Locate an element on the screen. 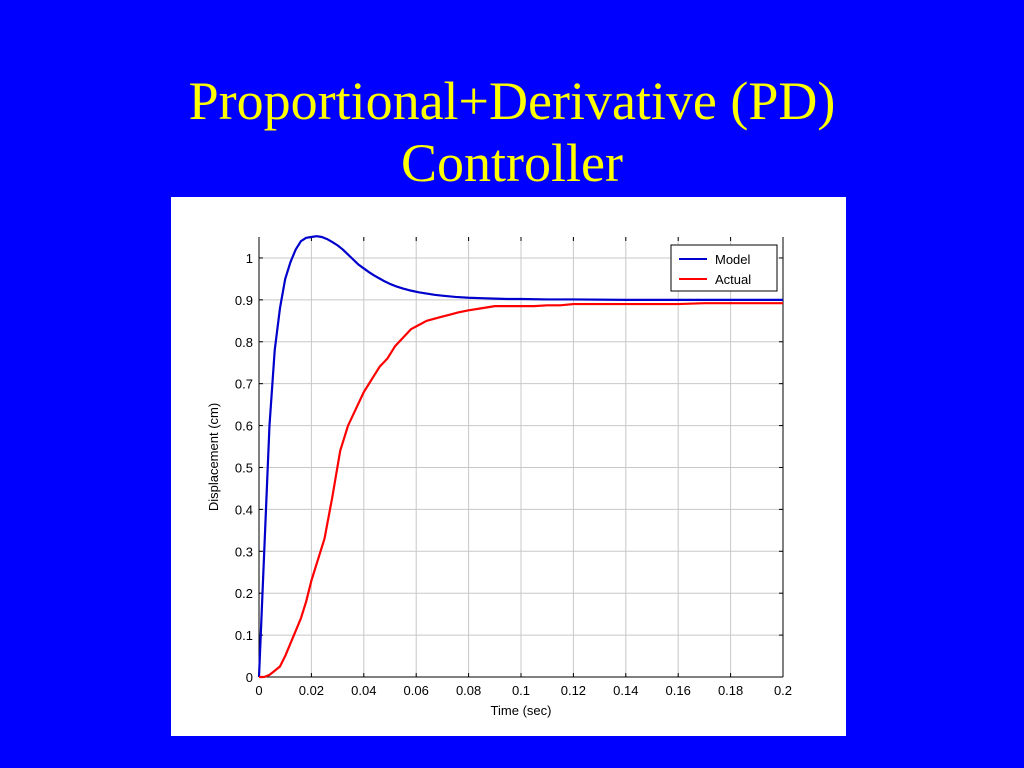 This screenshot has height=768, width=1024. x-tick-label: 0.12 is located at coordinates (573, 690).